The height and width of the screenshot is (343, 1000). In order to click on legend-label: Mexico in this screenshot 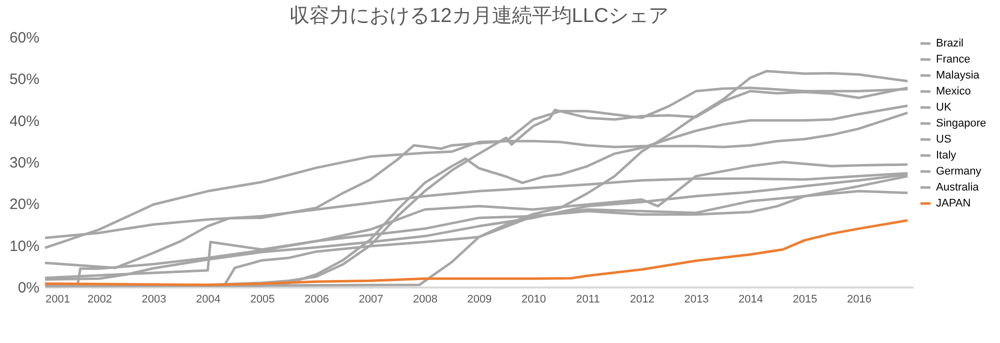, I will do `click(953, 92)`.